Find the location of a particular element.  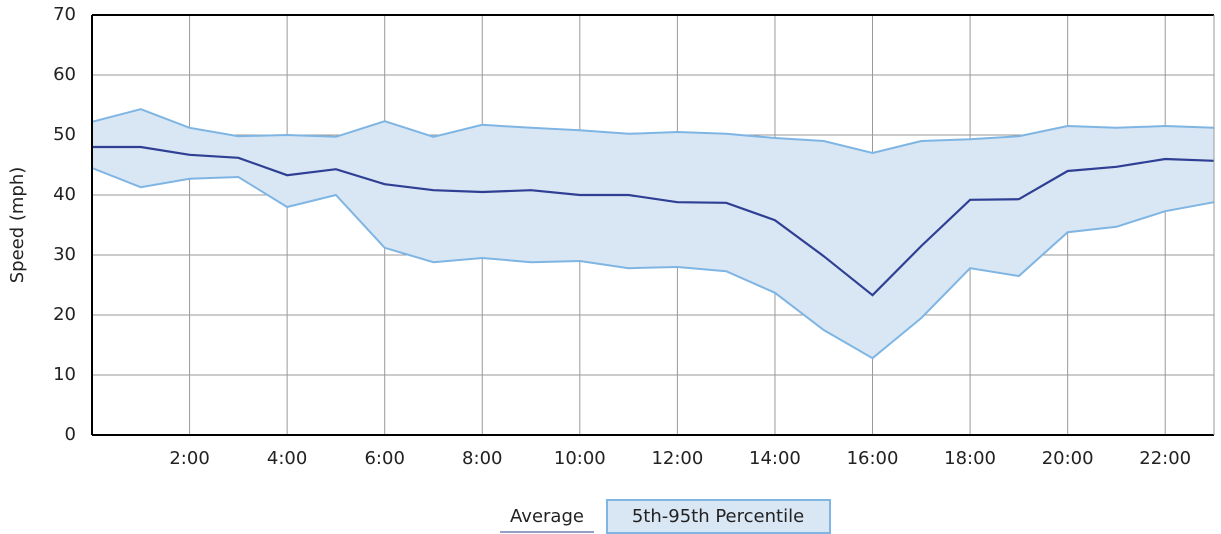

y-tick-label: 20 is located at coordinates (64, 314).